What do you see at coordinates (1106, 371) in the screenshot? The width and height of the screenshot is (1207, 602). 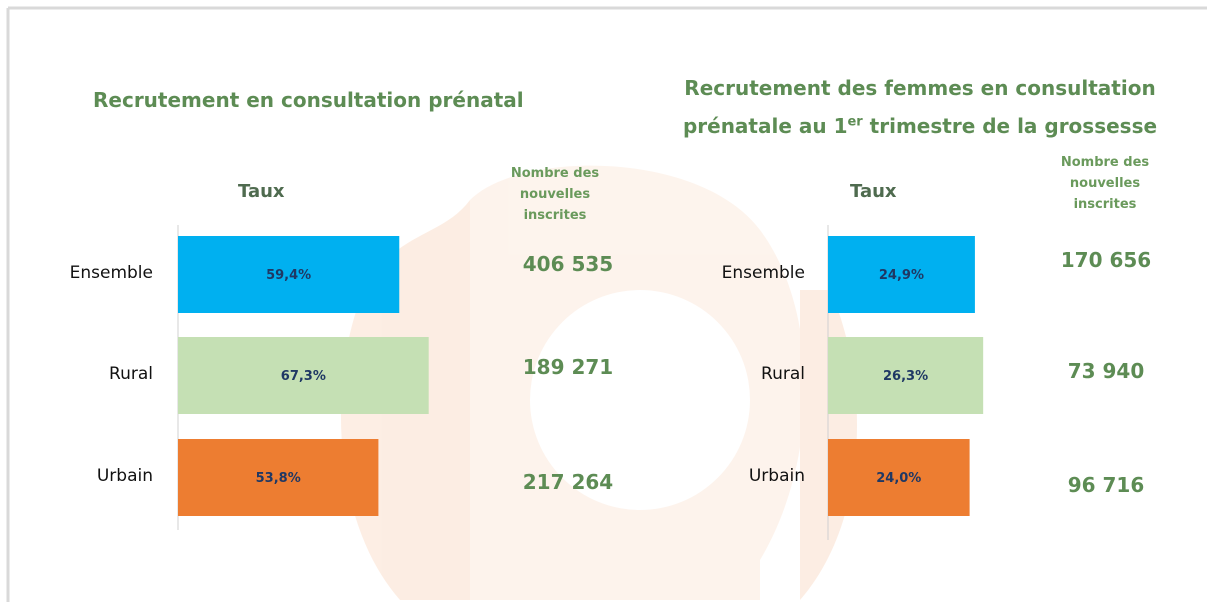 I see `count-label: 73 940` at bounding box center [1106, 371].